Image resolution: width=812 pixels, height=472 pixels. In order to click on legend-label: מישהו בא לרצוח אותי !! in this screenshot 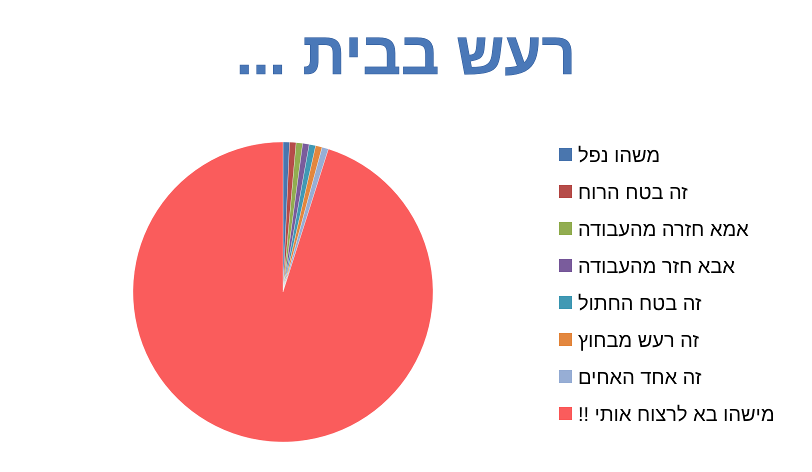, I will do `click(676, 415)`.